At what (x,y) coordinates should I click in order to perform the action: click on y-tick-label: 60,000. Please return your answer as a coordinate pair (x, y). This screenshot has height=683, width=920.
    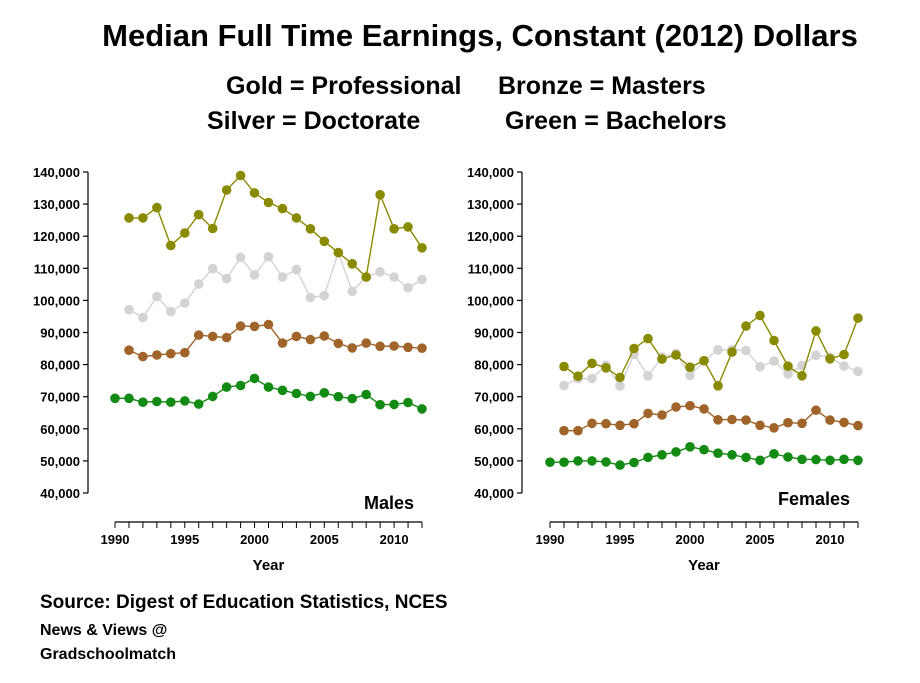
    Looking at the image, I should click on (494, 429).